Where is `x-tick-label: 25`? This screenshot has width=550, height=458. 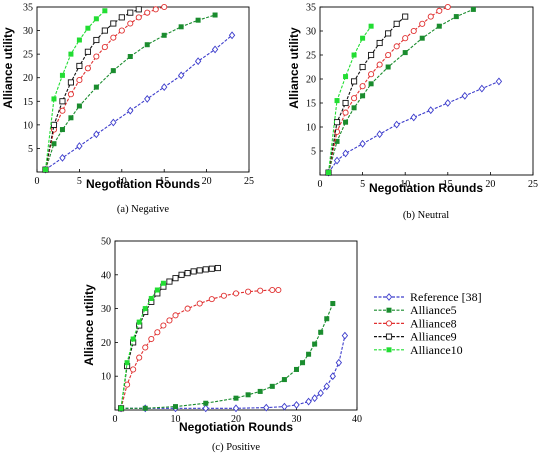 x-tick-label: 25 is located at coordinates (249, 181).